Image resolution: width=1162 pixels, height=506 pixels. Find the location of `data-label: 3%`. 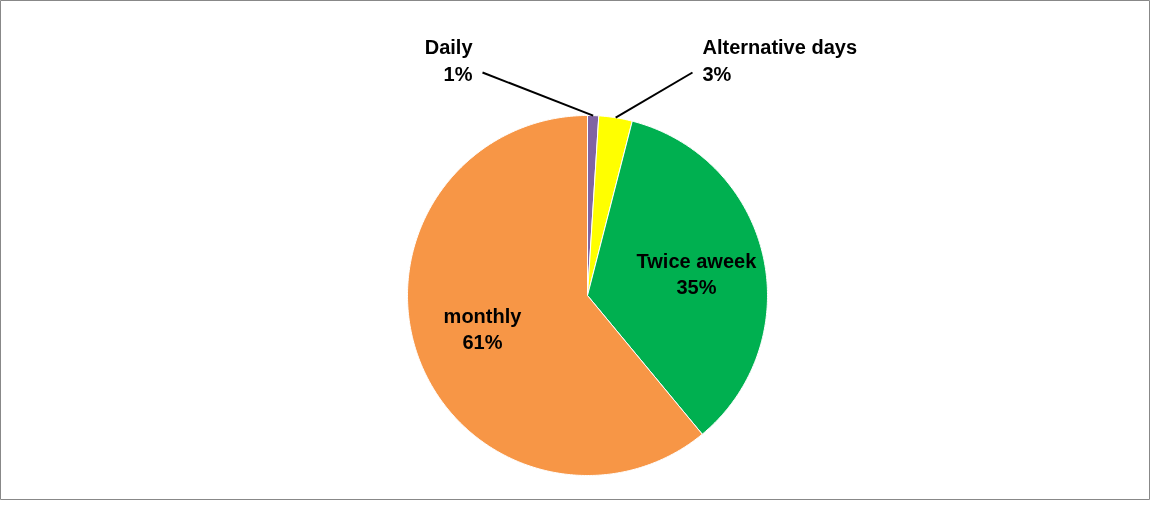

data-label: 3% is located at coordinates (717, 73).